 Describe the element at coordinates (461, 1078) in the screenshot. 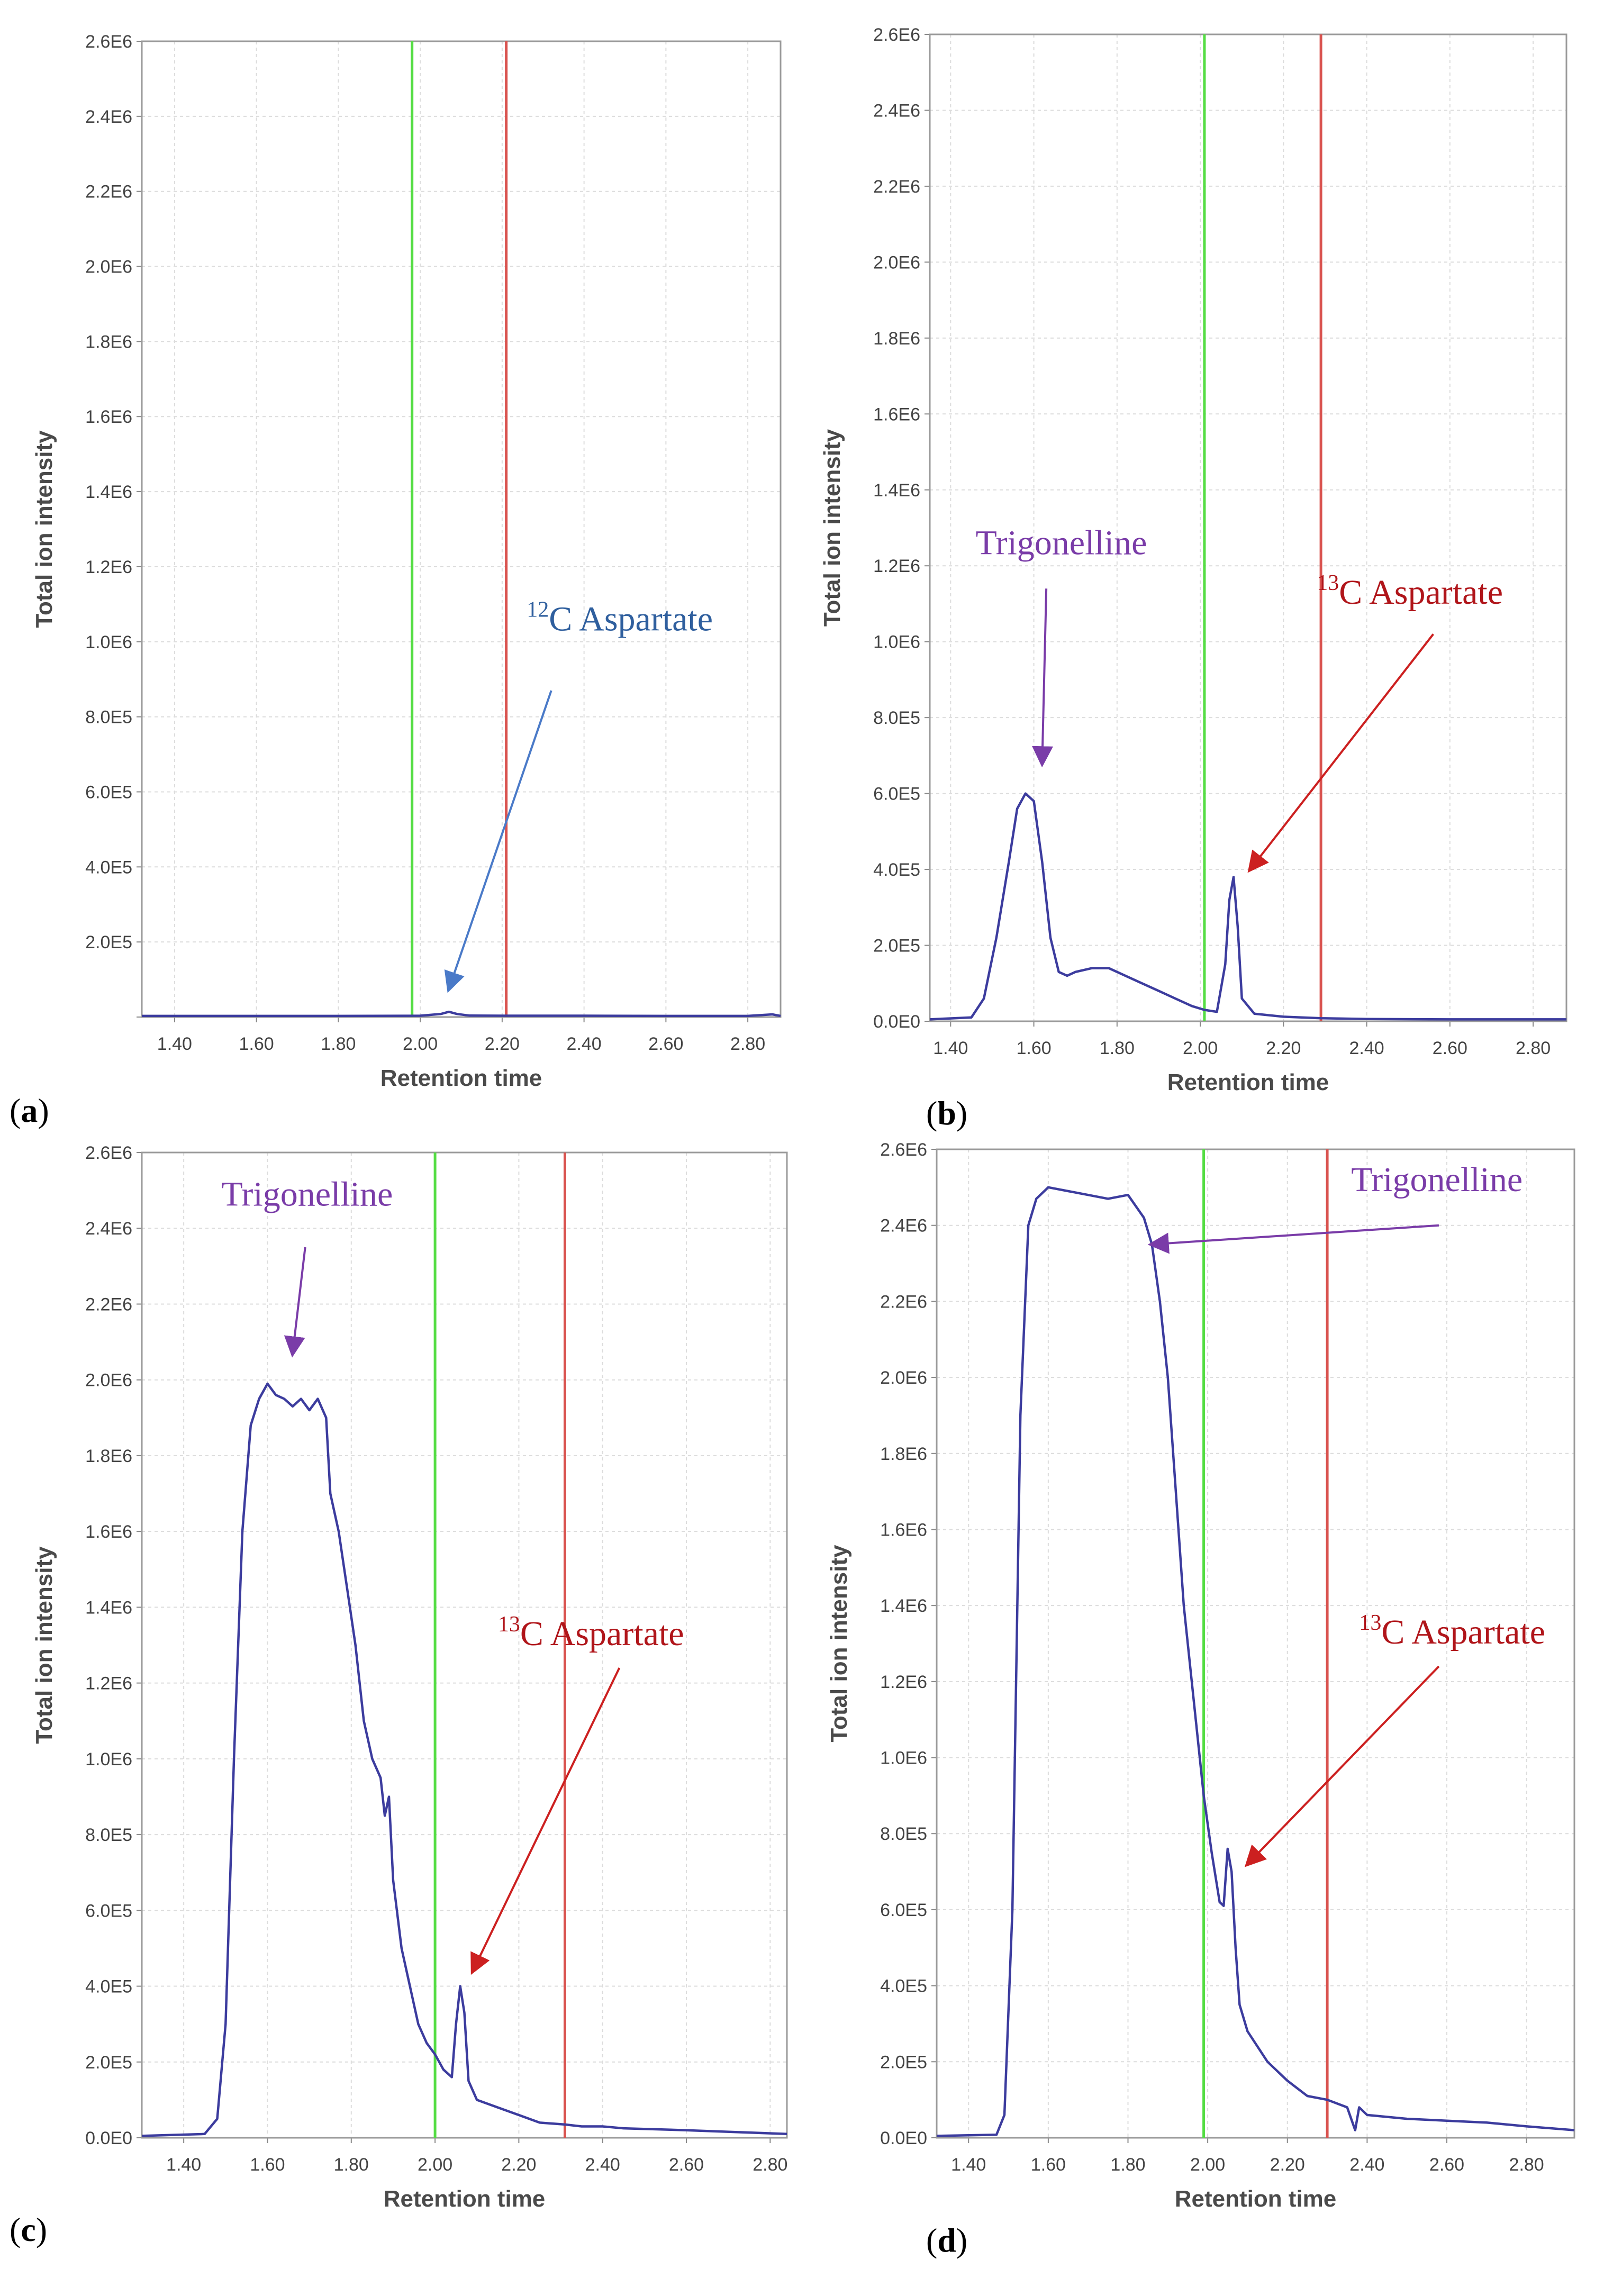

I see `x-axis-title: Retention time` at that location.